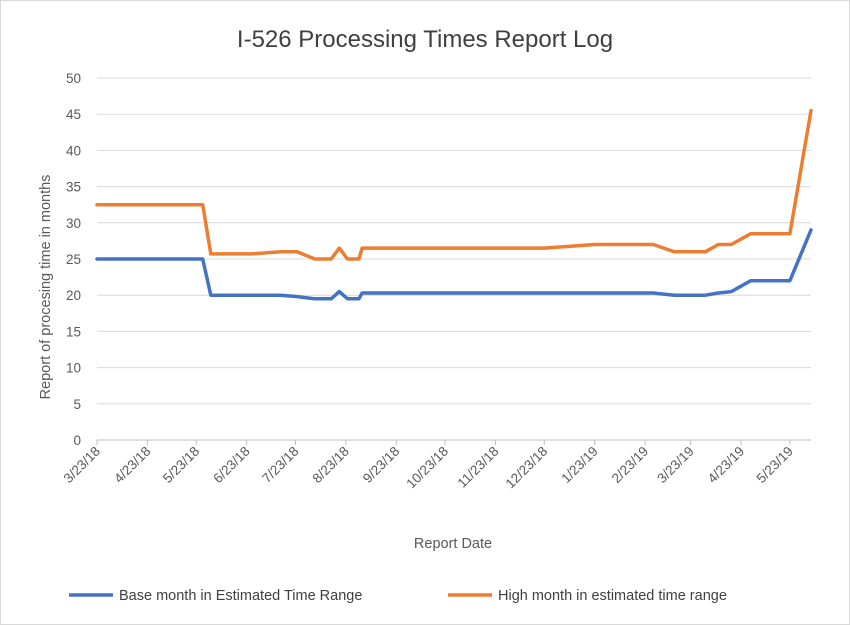 This screenshot has width=850, height=625. What do you see at coordinates (775, 465) in the screenshot?
I see `x-tick-label: 5/23/19` at bounding box center [775, 465].